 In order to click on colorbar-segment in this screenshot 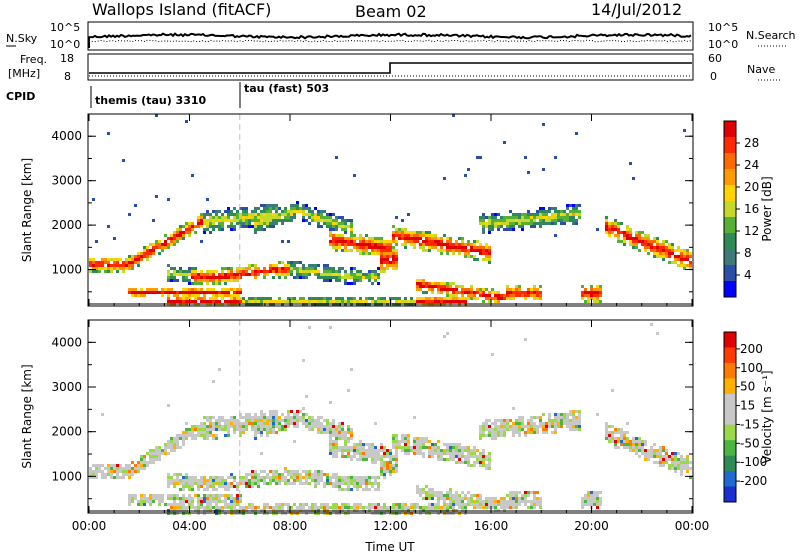, I will do `click(730, 193)`.